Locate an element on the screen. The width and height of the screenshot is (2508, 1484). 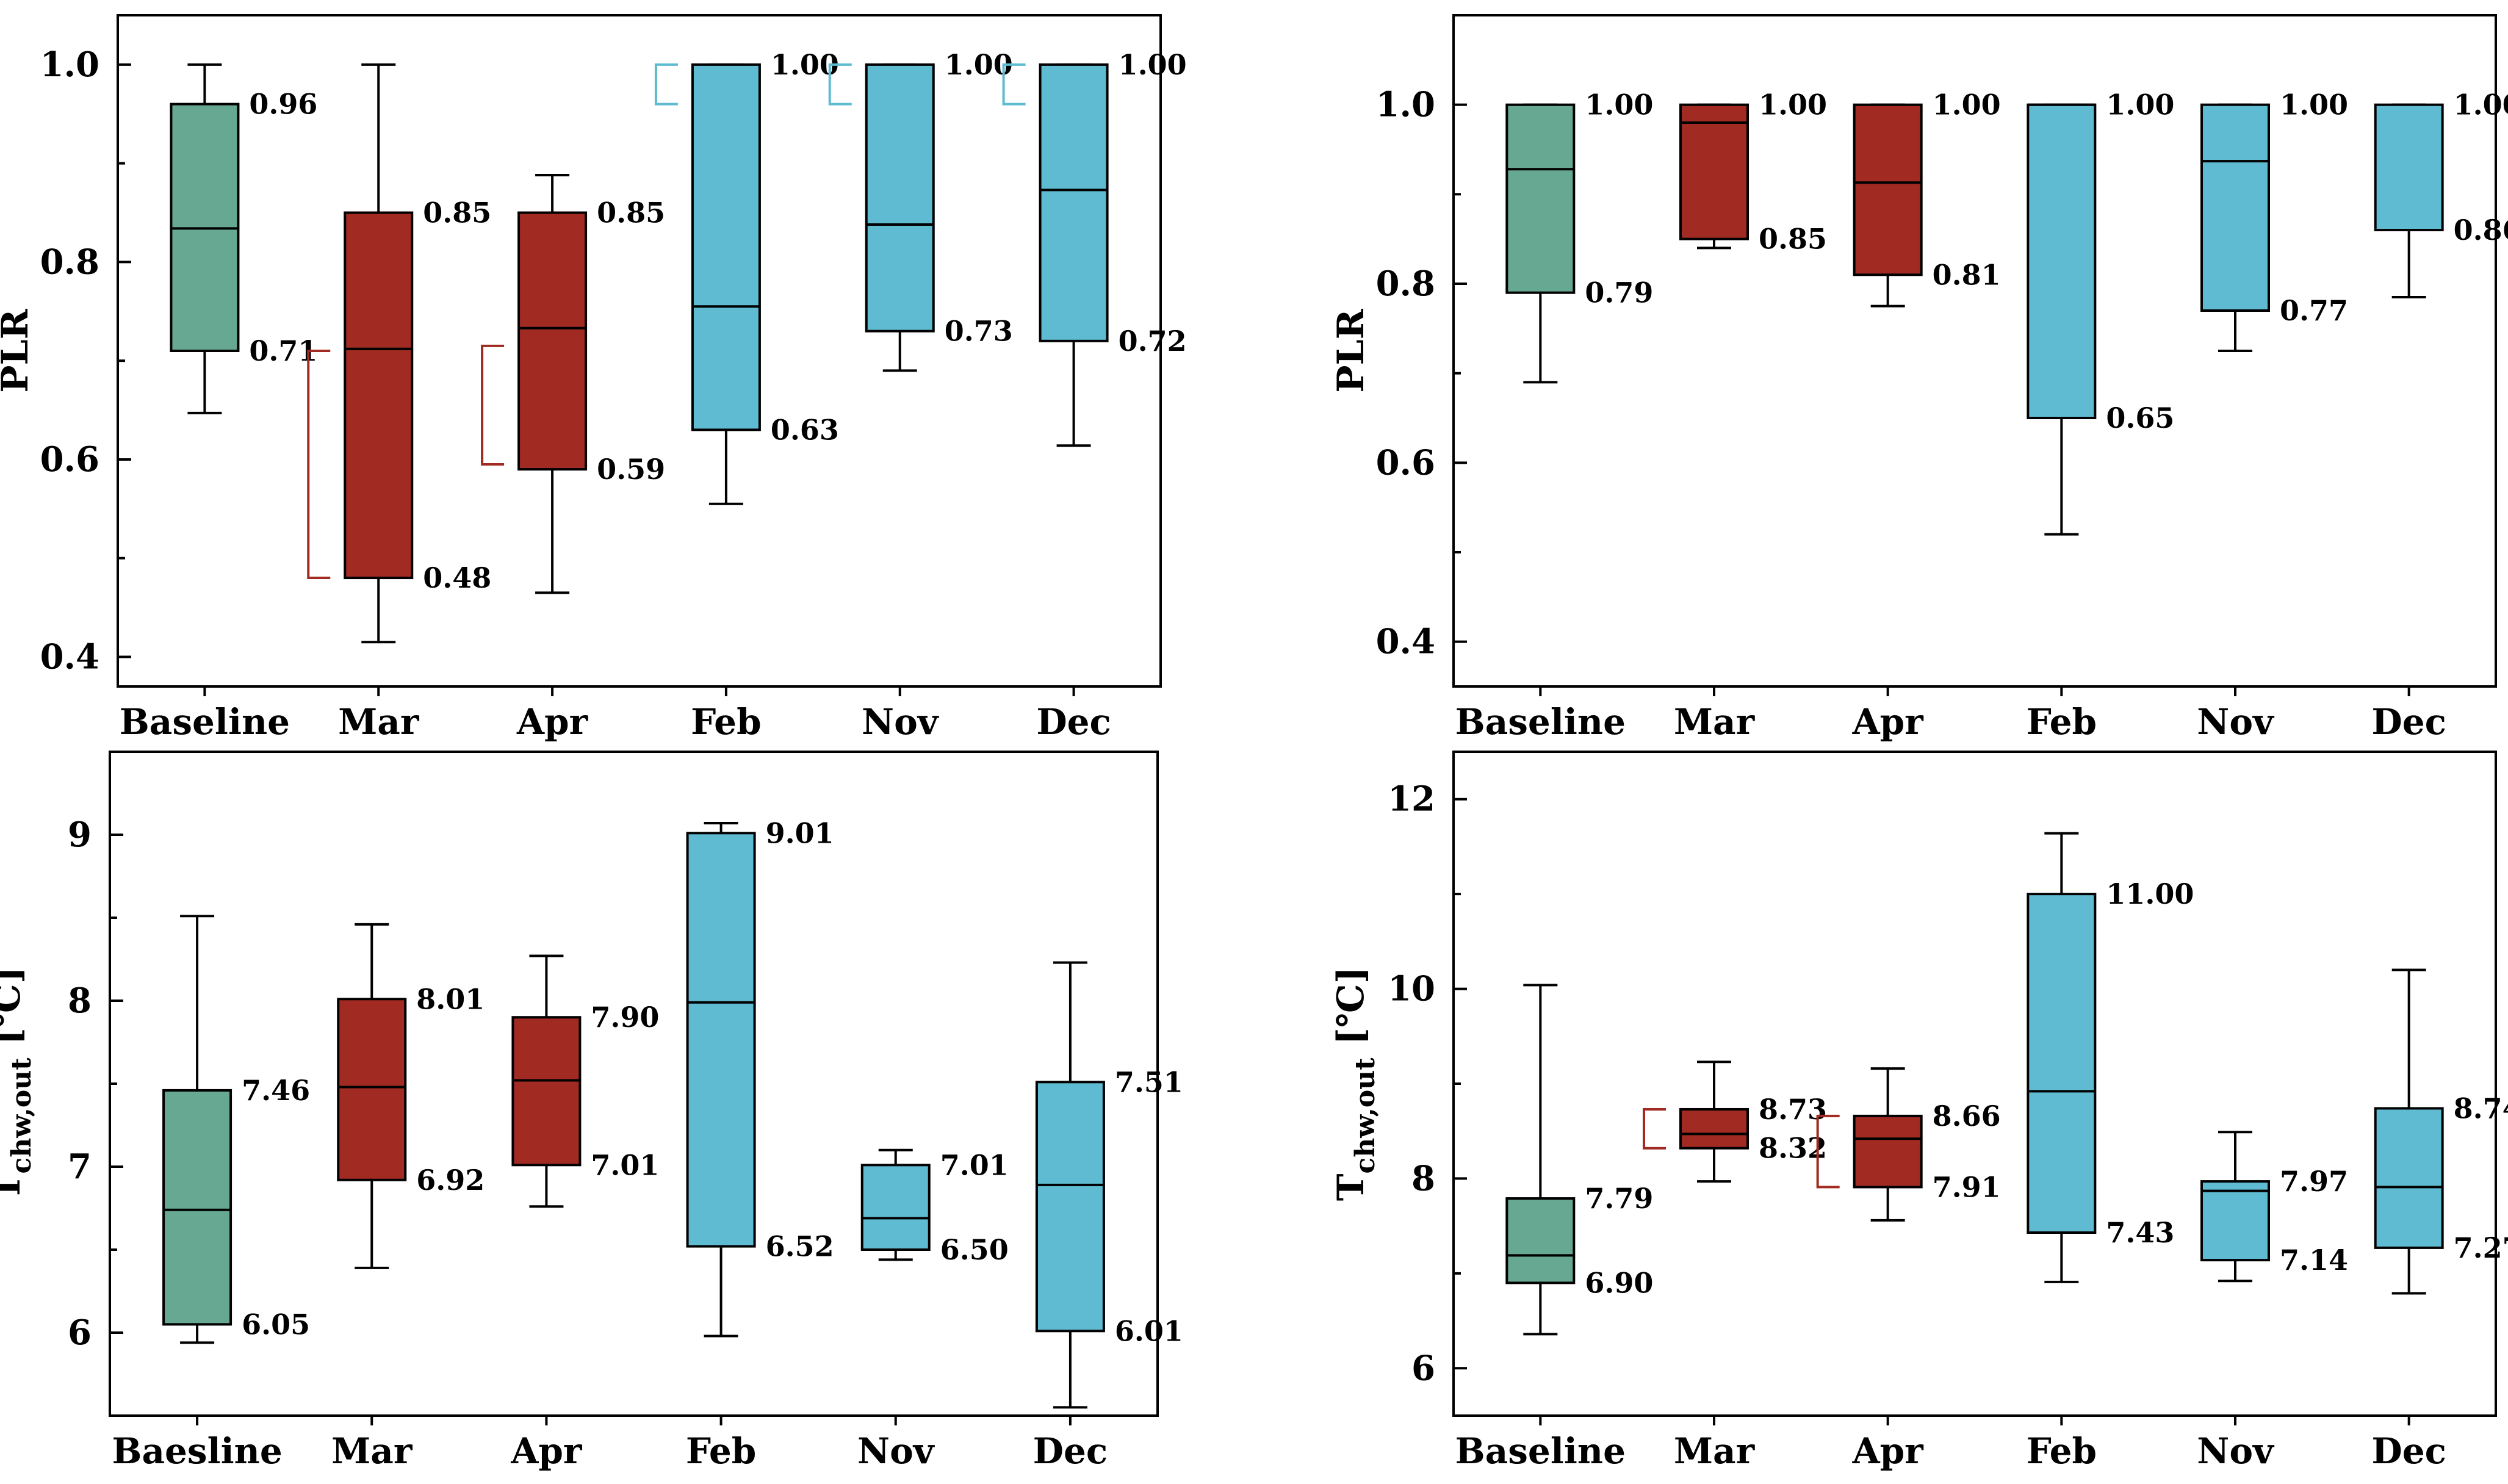
box-apr: 8.66 7.91 is located at coordinates (1927, 1144).